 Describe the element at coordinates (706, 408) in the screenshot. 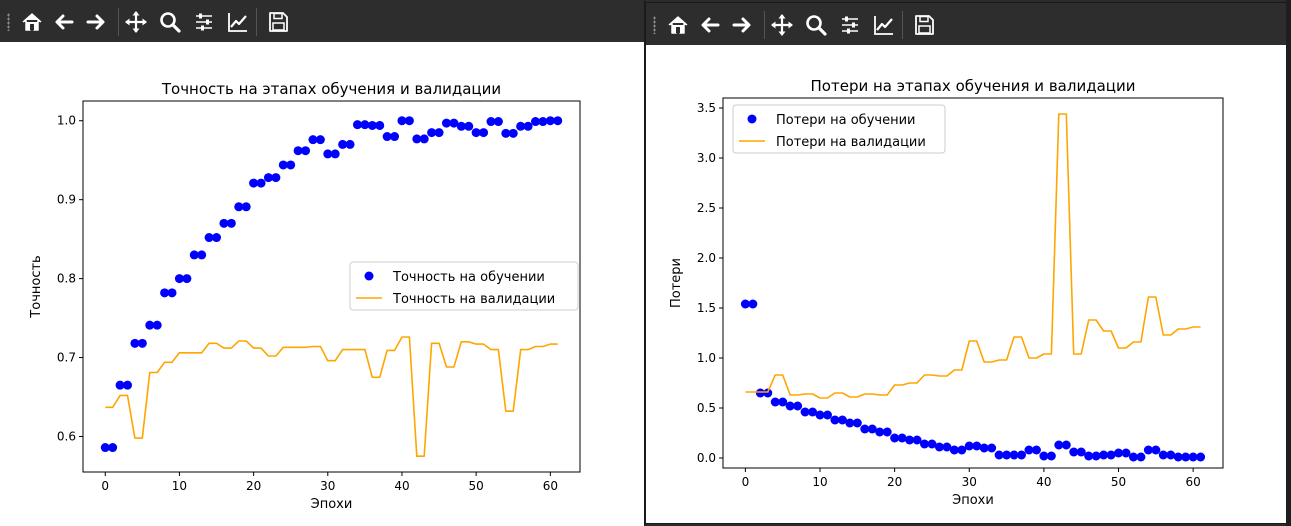

I see `y-tick-label: 0.5` at that location.